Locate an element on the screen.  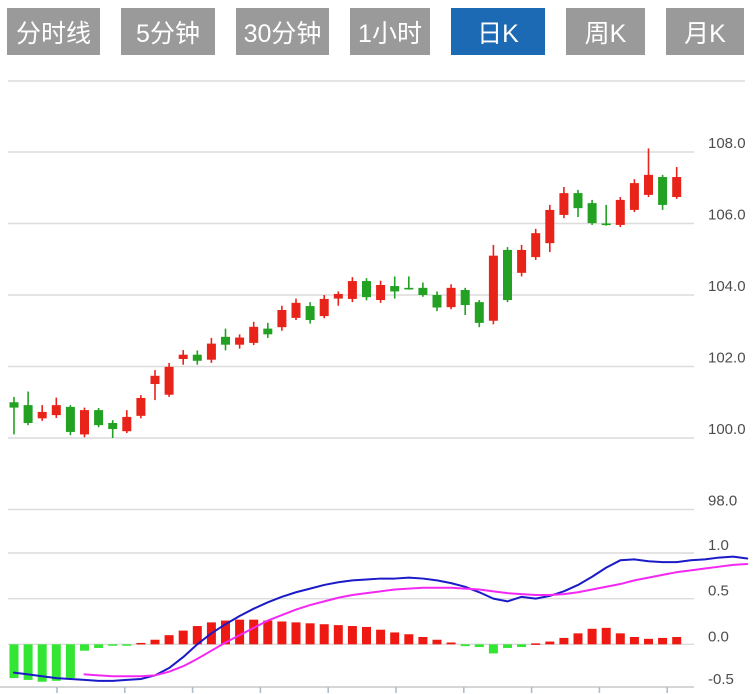
macd-axis-label: 0.5 is located at coordinates (718, 591).